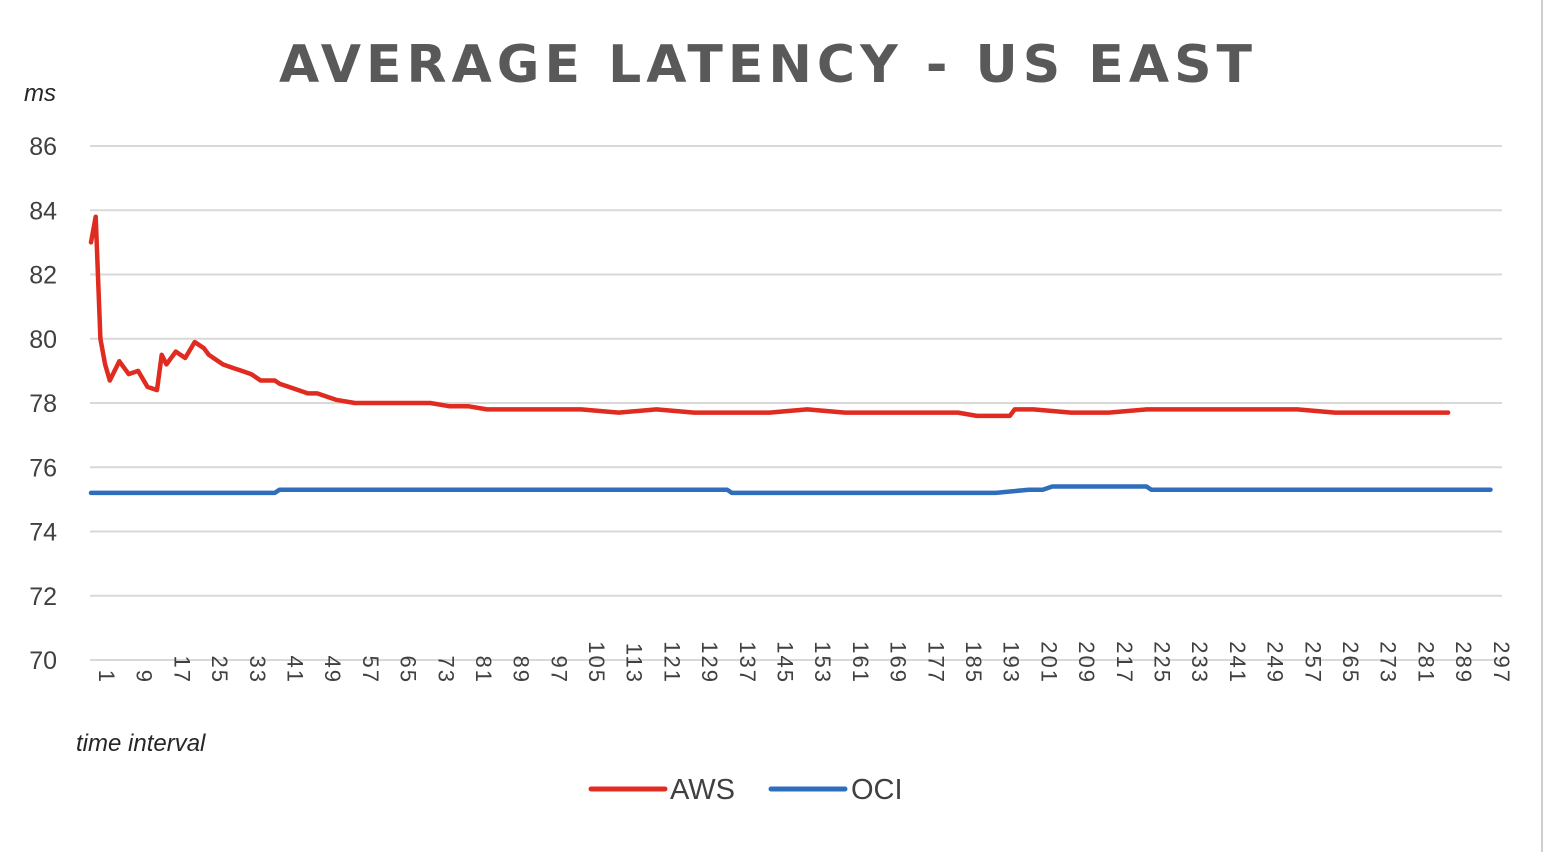 The height and width of the screenshot is (852, 1548). What do you see at coordinates (43, 147) in the screenshot?
I see `y-tick-label-86: 86` at bounding box center [43, 147].